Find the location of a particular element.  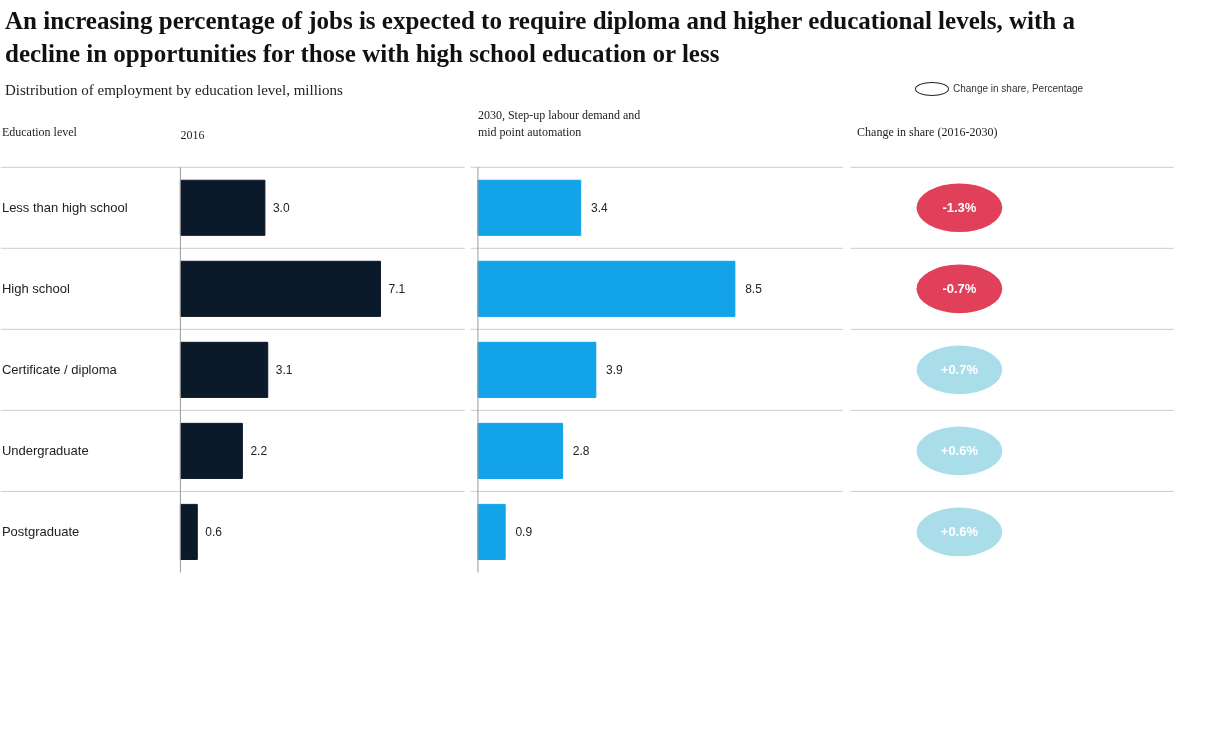

x-axis-title: 2016 is located at coordinates (192, 135).